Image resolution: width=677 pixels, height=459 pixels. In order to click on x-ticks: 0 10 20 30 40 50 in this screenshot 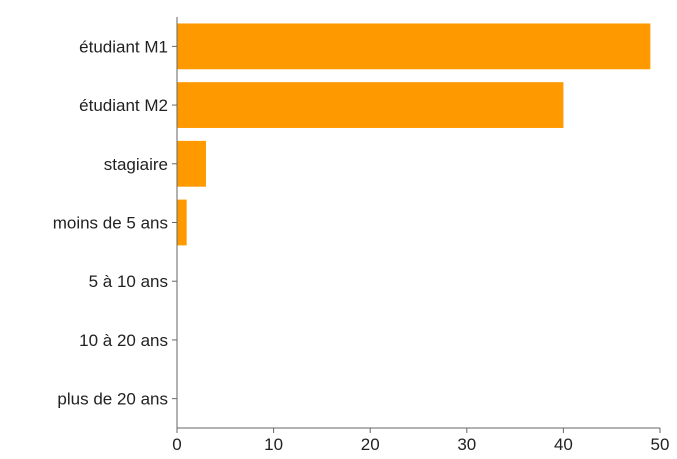, I will do `click(420, 441)`.